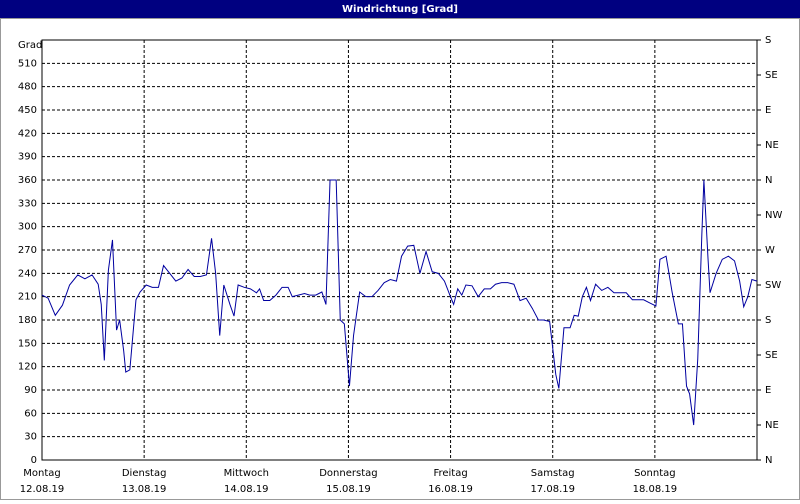  Describe the element at coordinates (30, 45) in the screenshot. I see `y-axis-label: Grad` at that location.